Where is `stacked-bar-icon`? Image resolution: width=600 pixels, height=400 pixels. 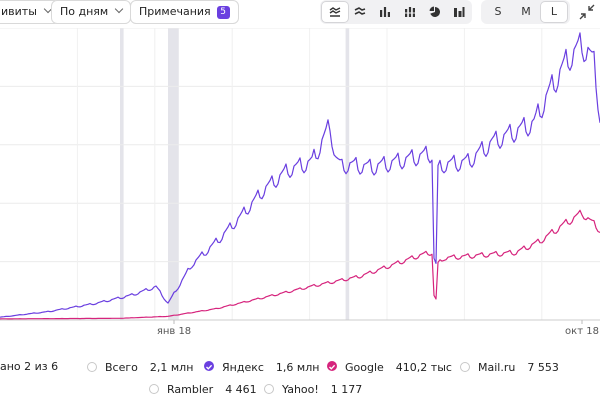 stacked-bar-icon is located at coordinates (410, 12).